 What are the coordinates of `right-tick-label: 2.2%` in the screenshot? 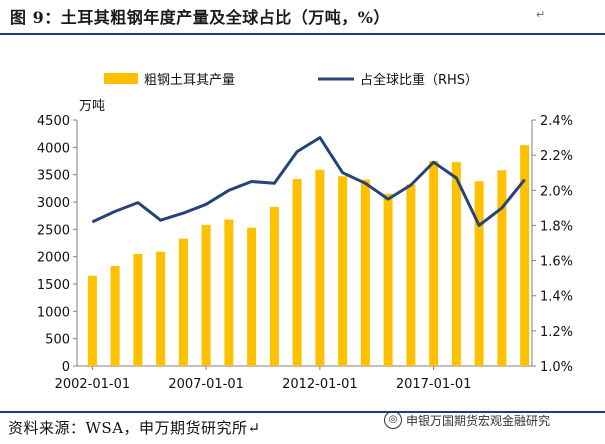 It's located at (556, 156).